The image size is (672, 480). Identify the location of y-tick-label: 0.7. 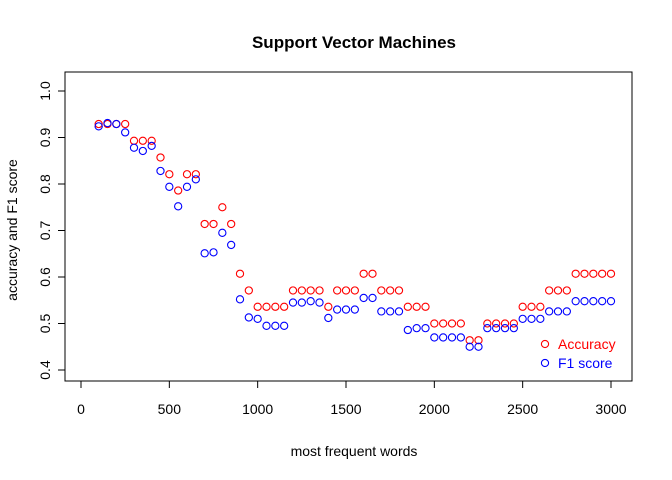
(45, 231).